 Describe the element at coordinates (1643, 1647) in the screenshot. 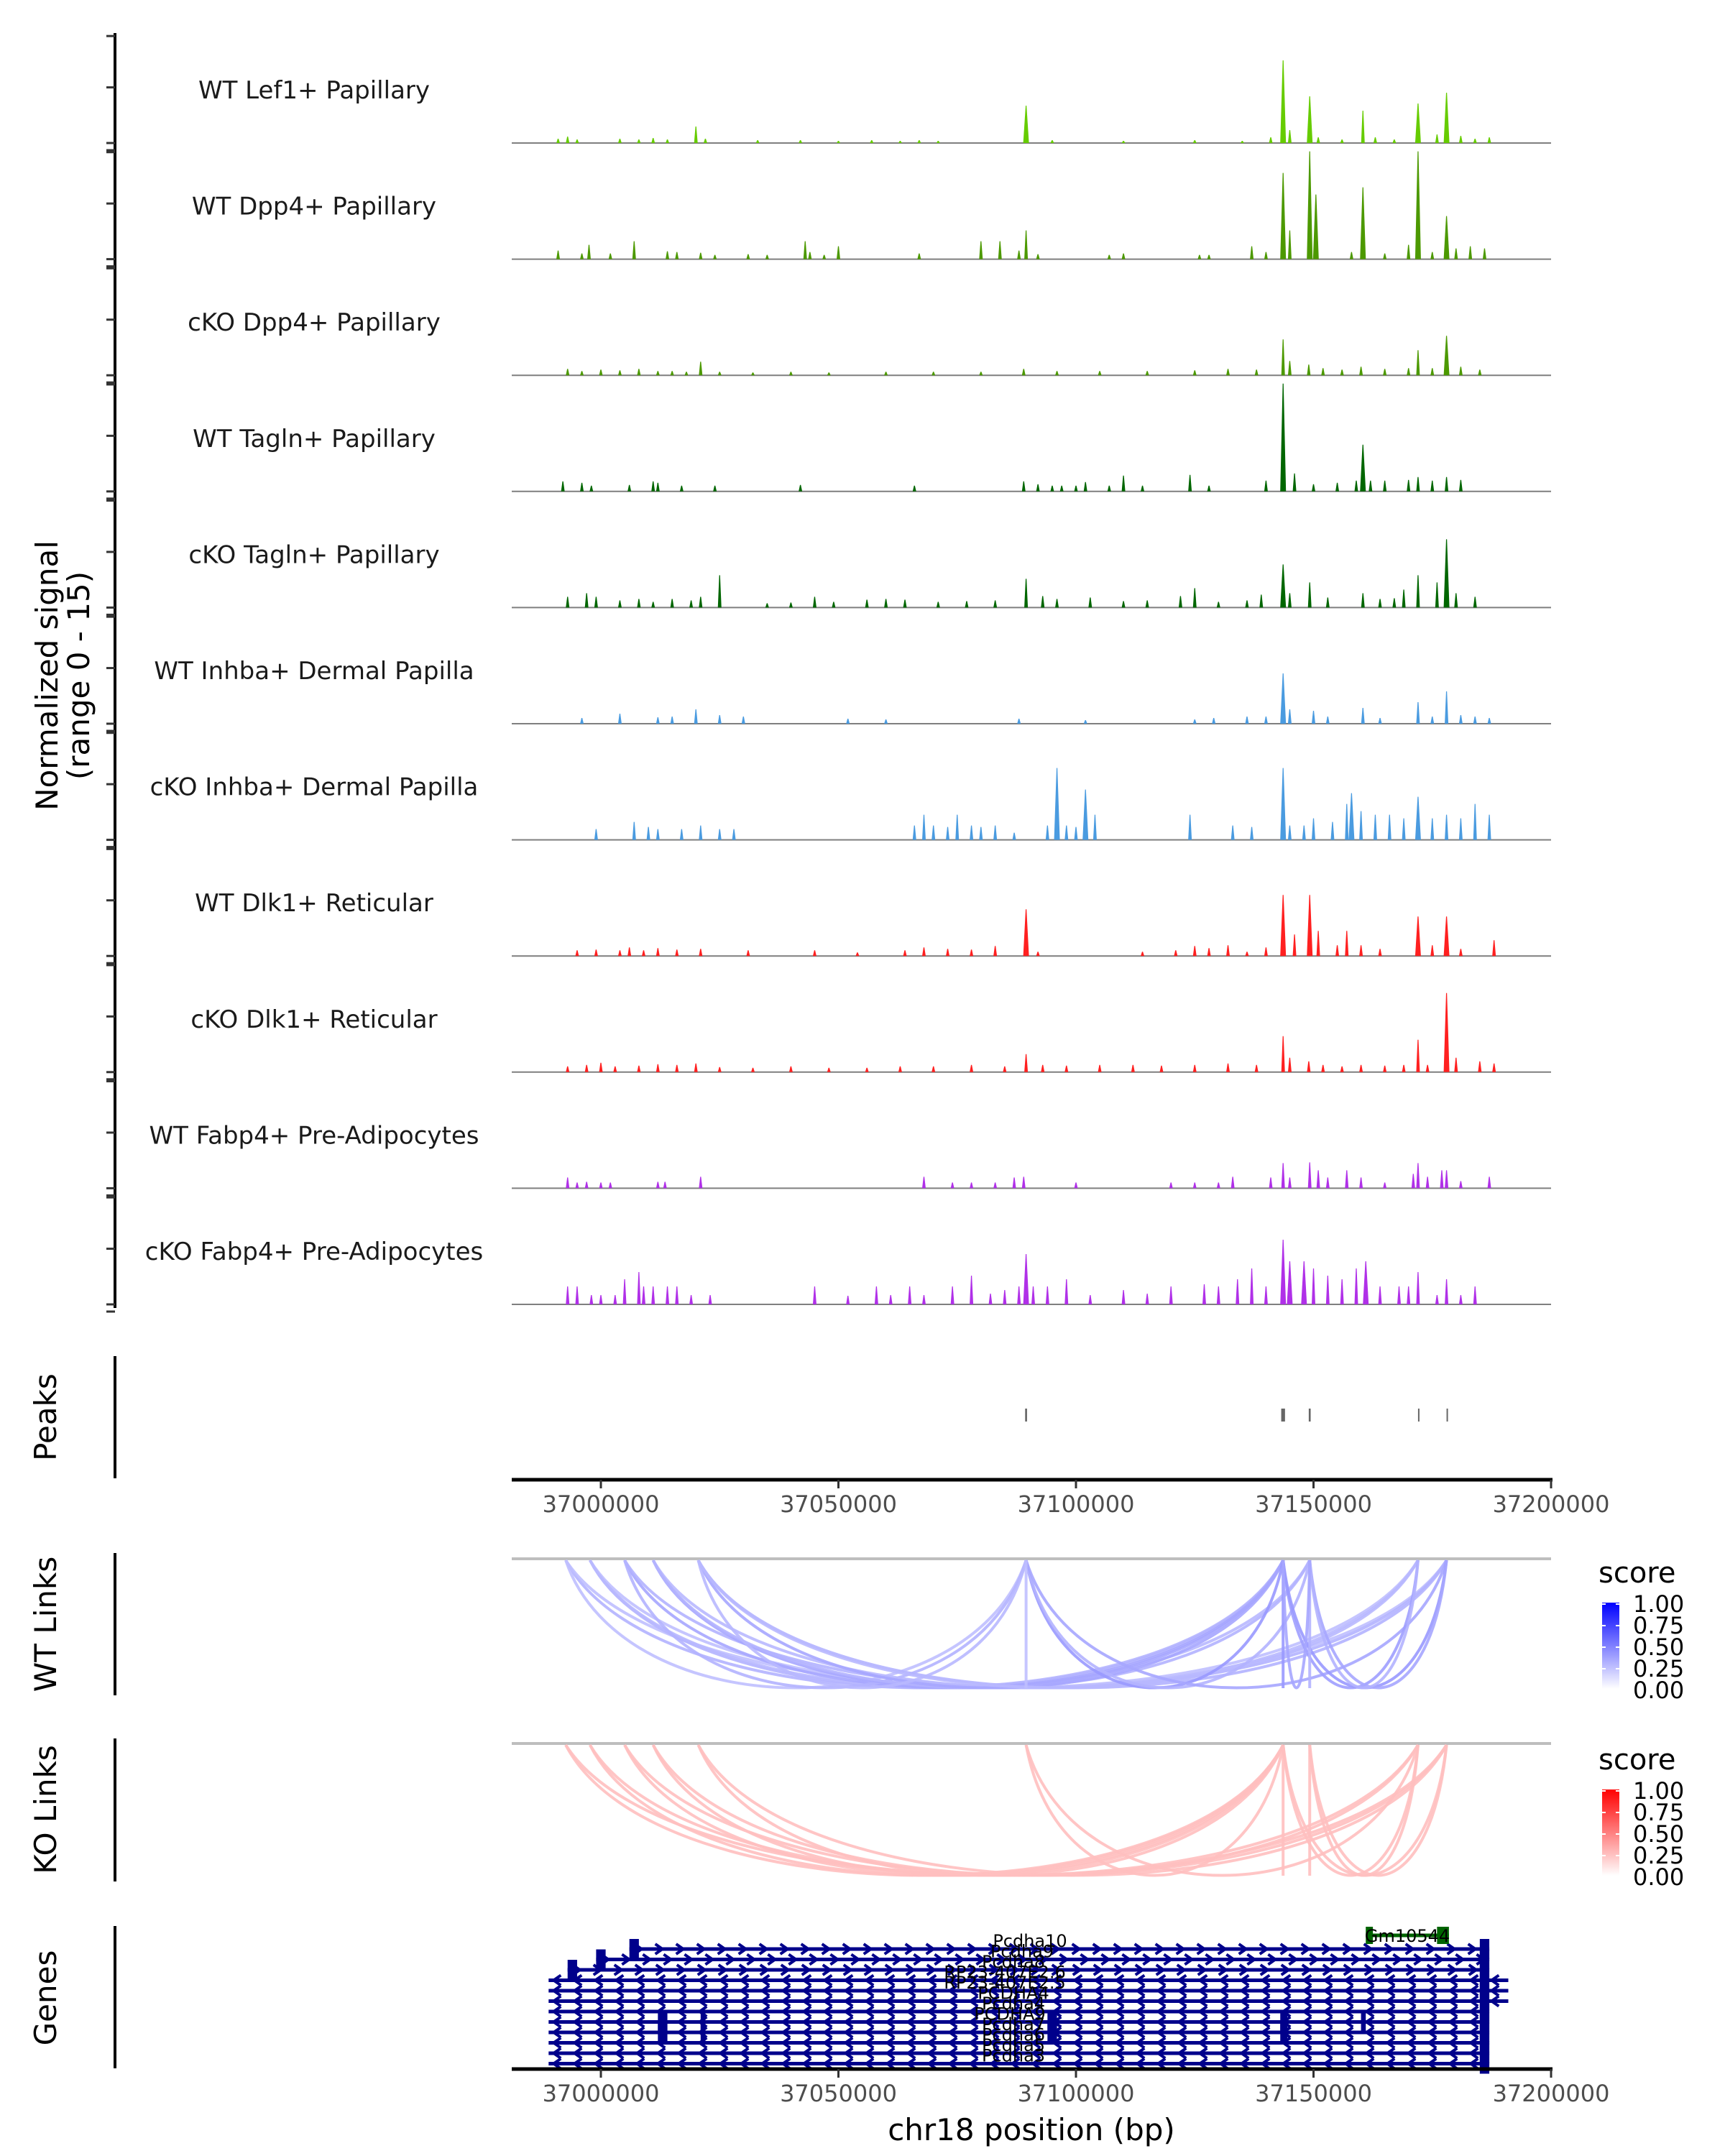

I see `wt-legend-ticks: 1.000.750.500.250.00` at that location.